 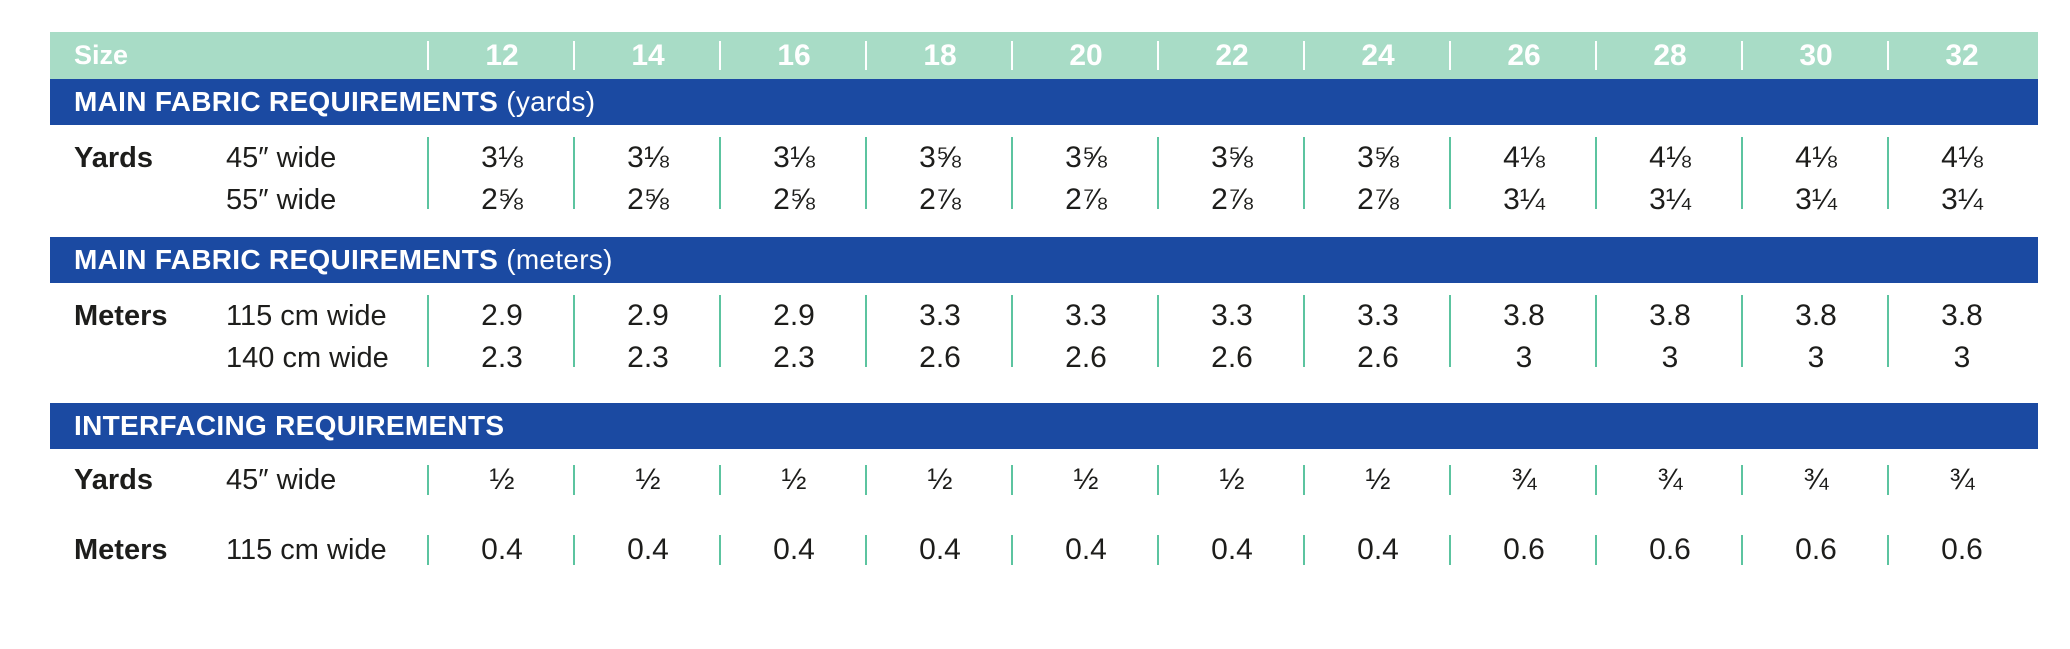 What do you see at coordinates (794, 55) in the screenshot?
I see `size-16: 16` at bounding box center [794, 55].